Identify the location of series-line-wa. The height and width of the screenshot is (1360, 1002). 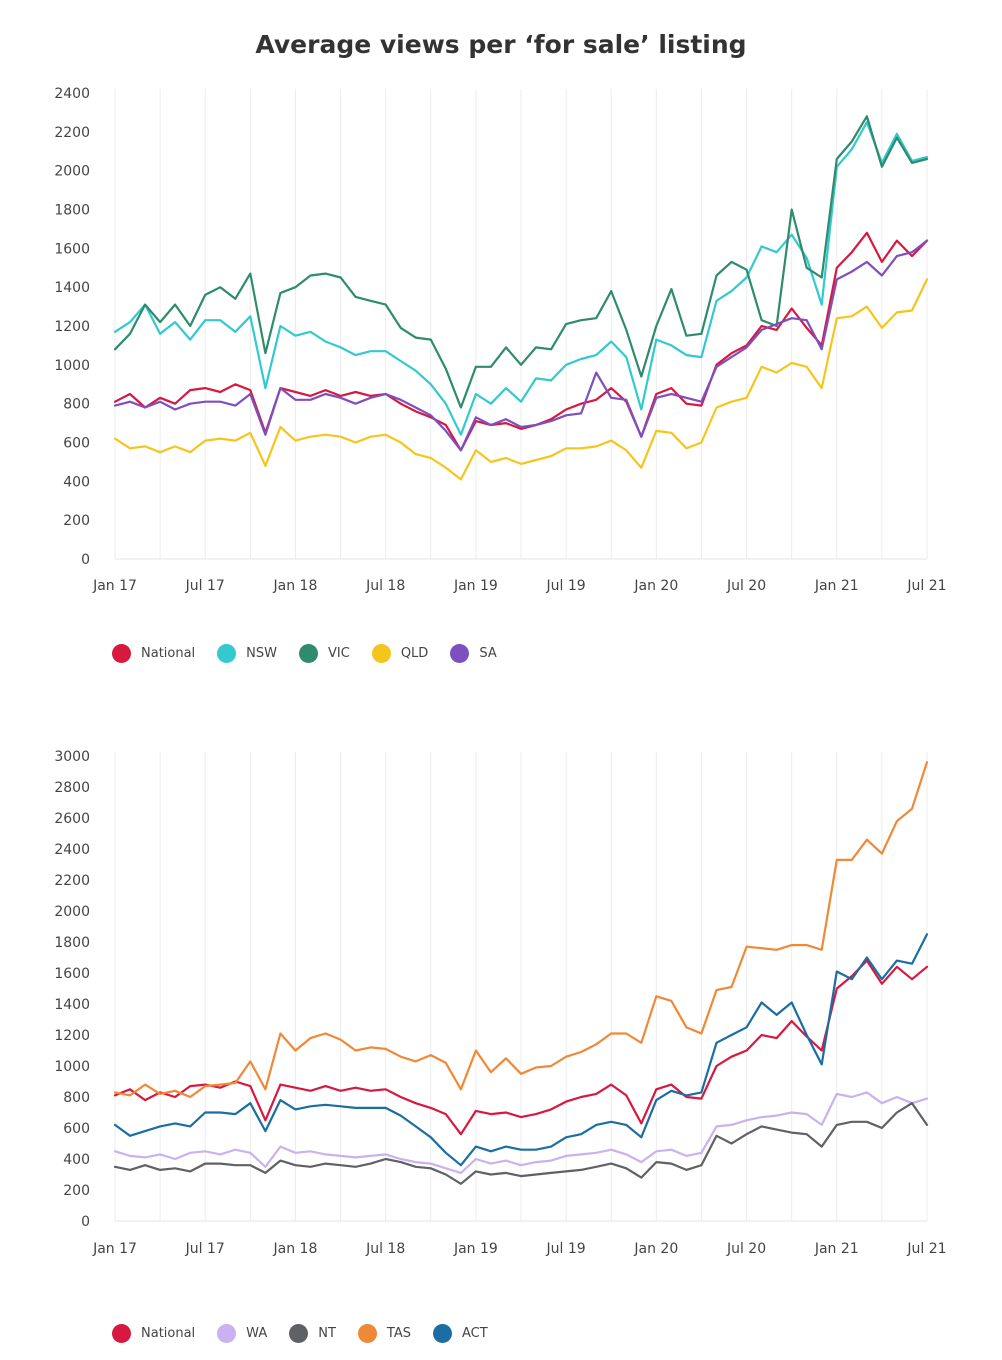
(521, 1132).